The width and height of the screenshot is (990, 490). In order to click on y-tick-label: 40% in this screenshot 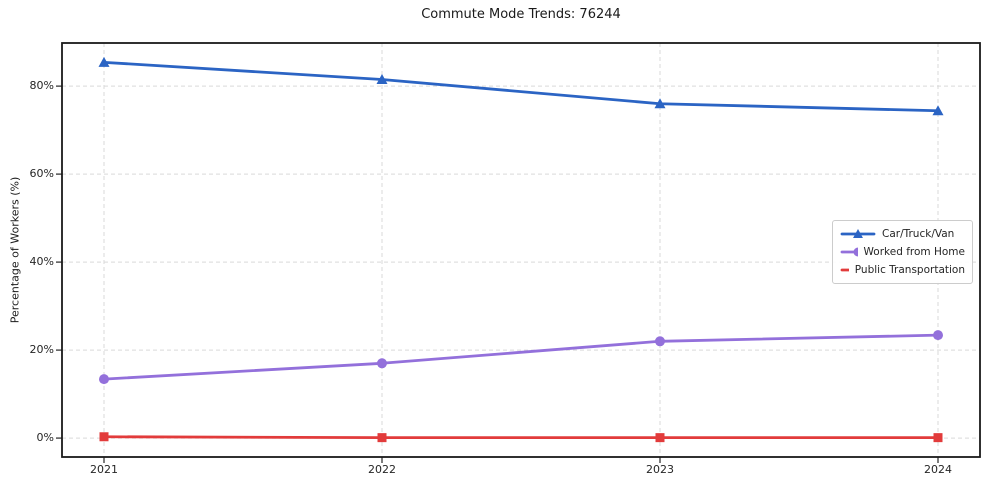, I will do `click(41, 262)`.